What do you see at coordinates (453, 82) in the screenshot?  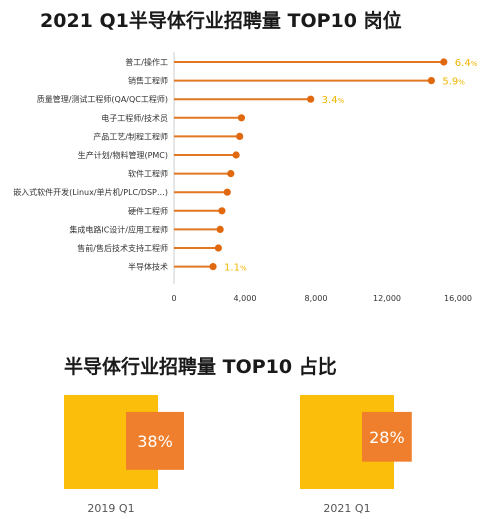 I see `share-annotation: 5.9%` at bounding box center [453, 82].